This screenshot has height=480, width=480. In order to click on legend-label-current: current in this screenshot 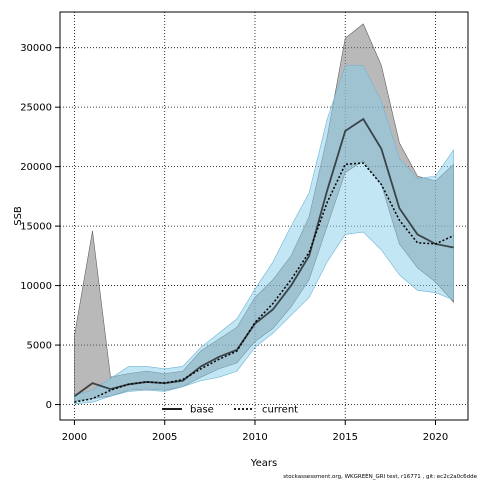, I will do `click(280, 410)`.